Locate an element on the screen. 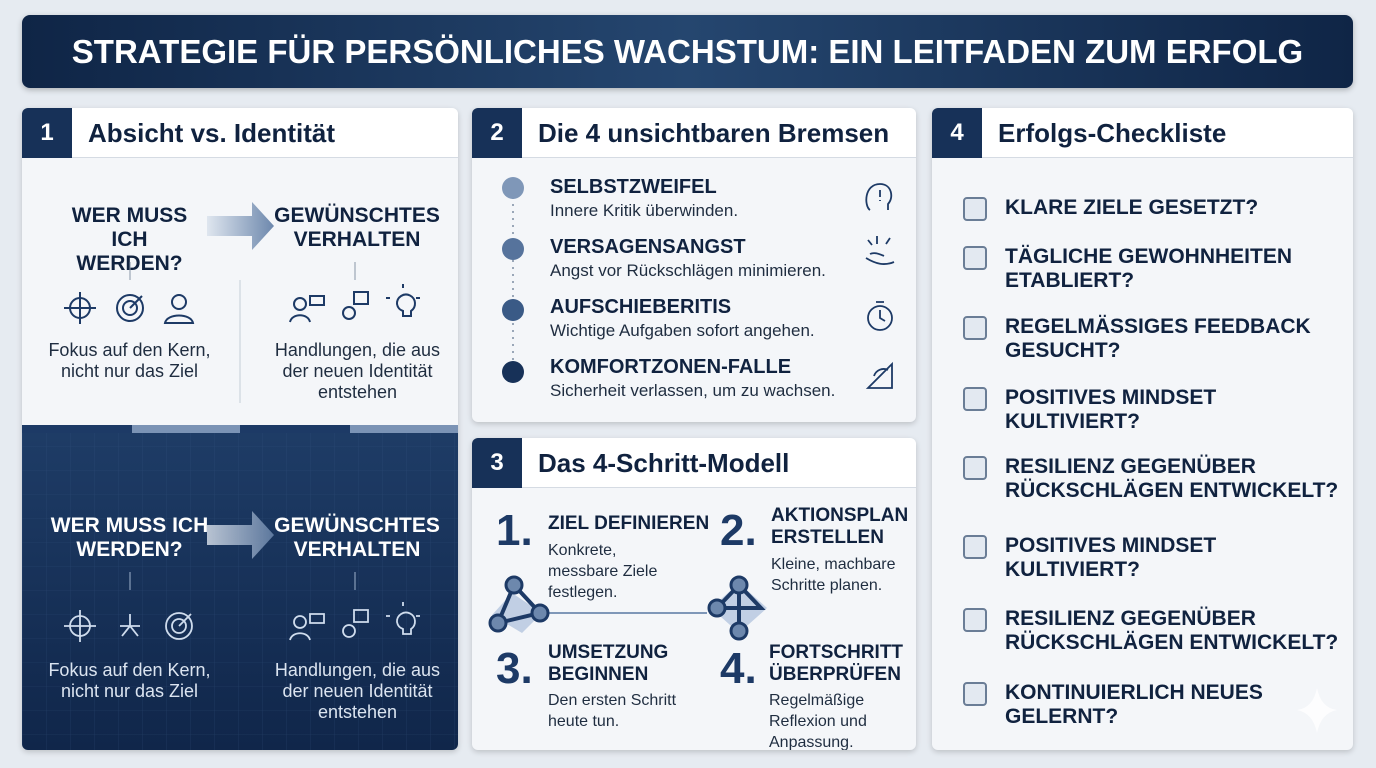  panel-number: 1 is located at coordinates (47, 133).